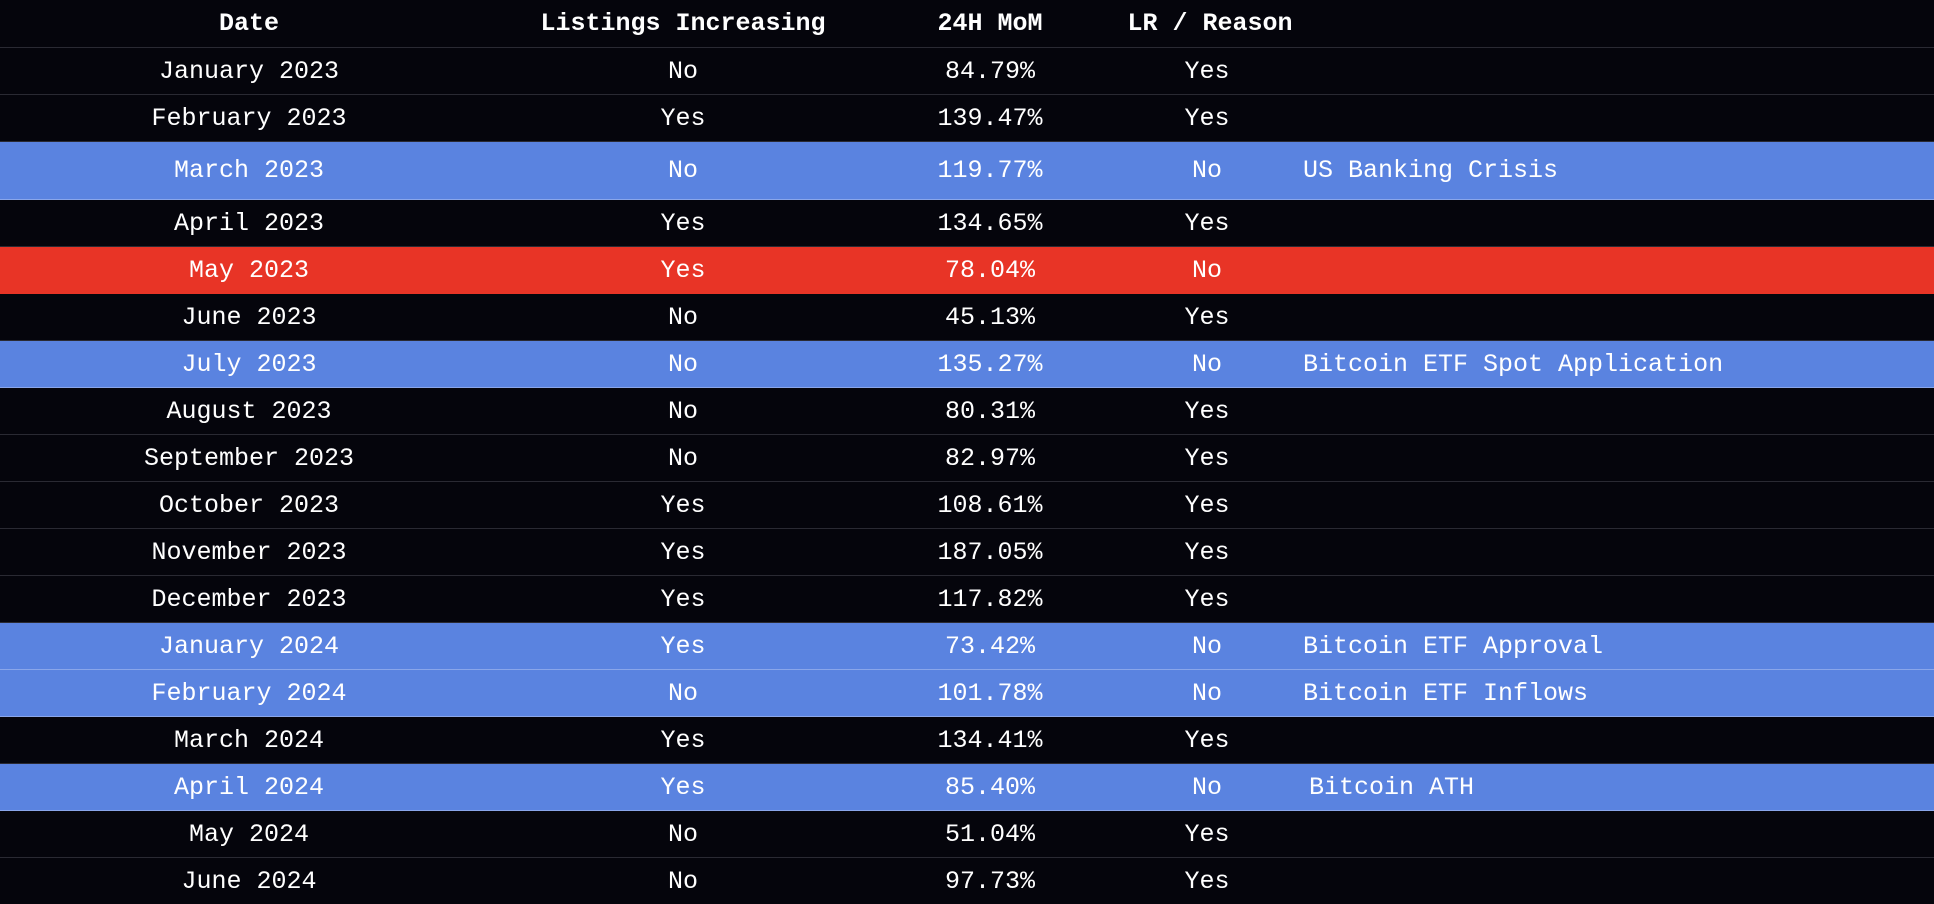 The width and height of the screenshot is (1934, 904). Describe the element at coordinates (989, 458) in the screenshot. I see `cell-mom: 82.97%` at that location.